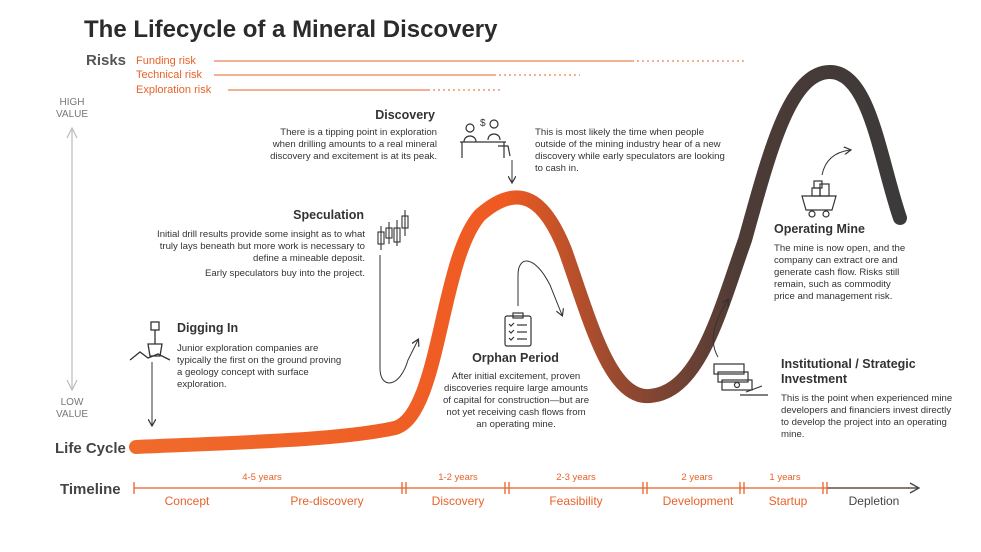 This screenshot has width=981, height=552. I want to click on investors-desk-icon: $, so click(485, 138).